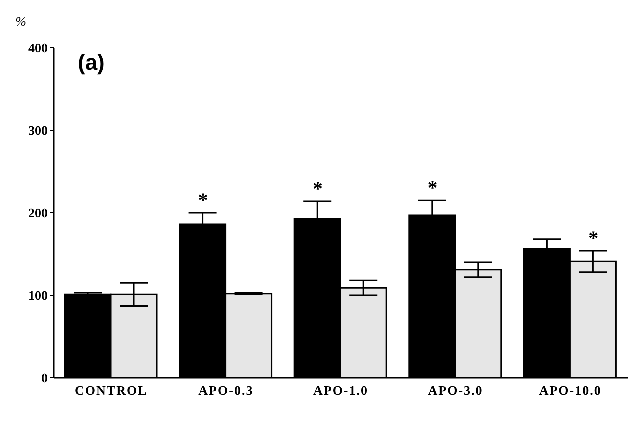 The width and height of the screenshot is (642, 436). What do you see at coordinates (226, 390) in the screenshot?
I see `x-tick-label: APO-0.3` at bounding box center [226, 390].